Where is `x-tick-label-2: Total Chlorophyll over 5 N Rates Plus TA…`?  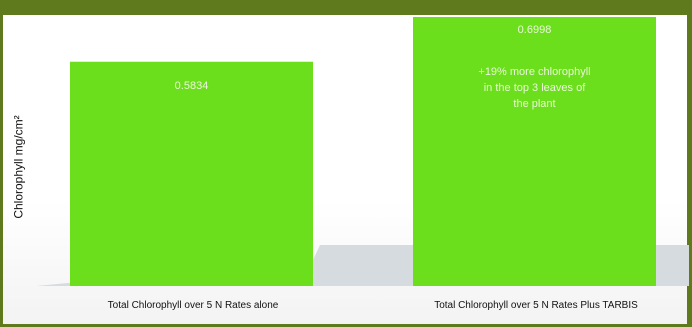
x-tick-label-2: Total Chlorophyll over 5 N Rates Plus TA… is located at coordinates (536, 305).